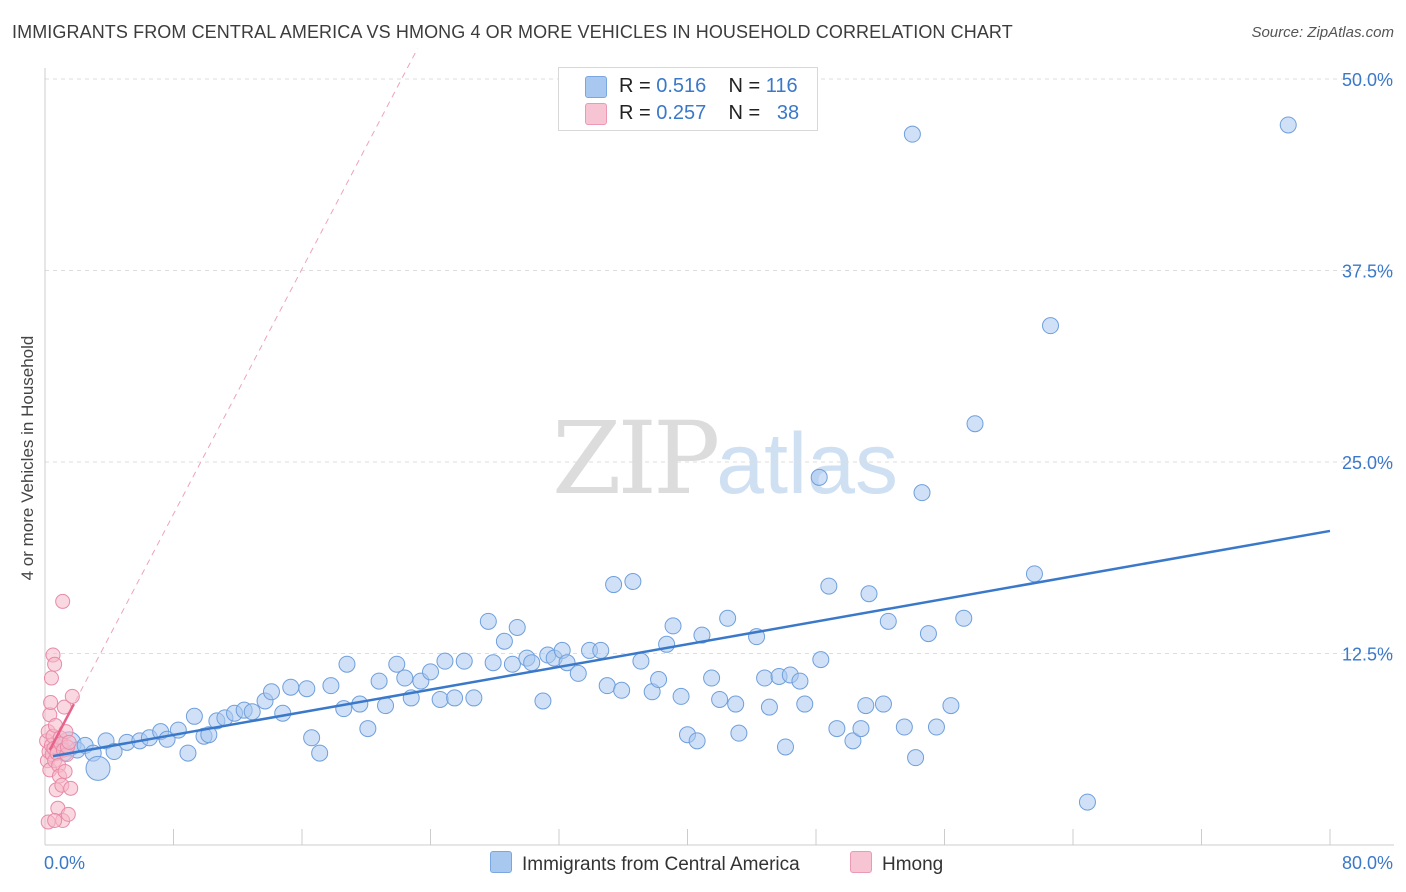  I want to click on watermark: ZIPatlas, so click(725, 458).